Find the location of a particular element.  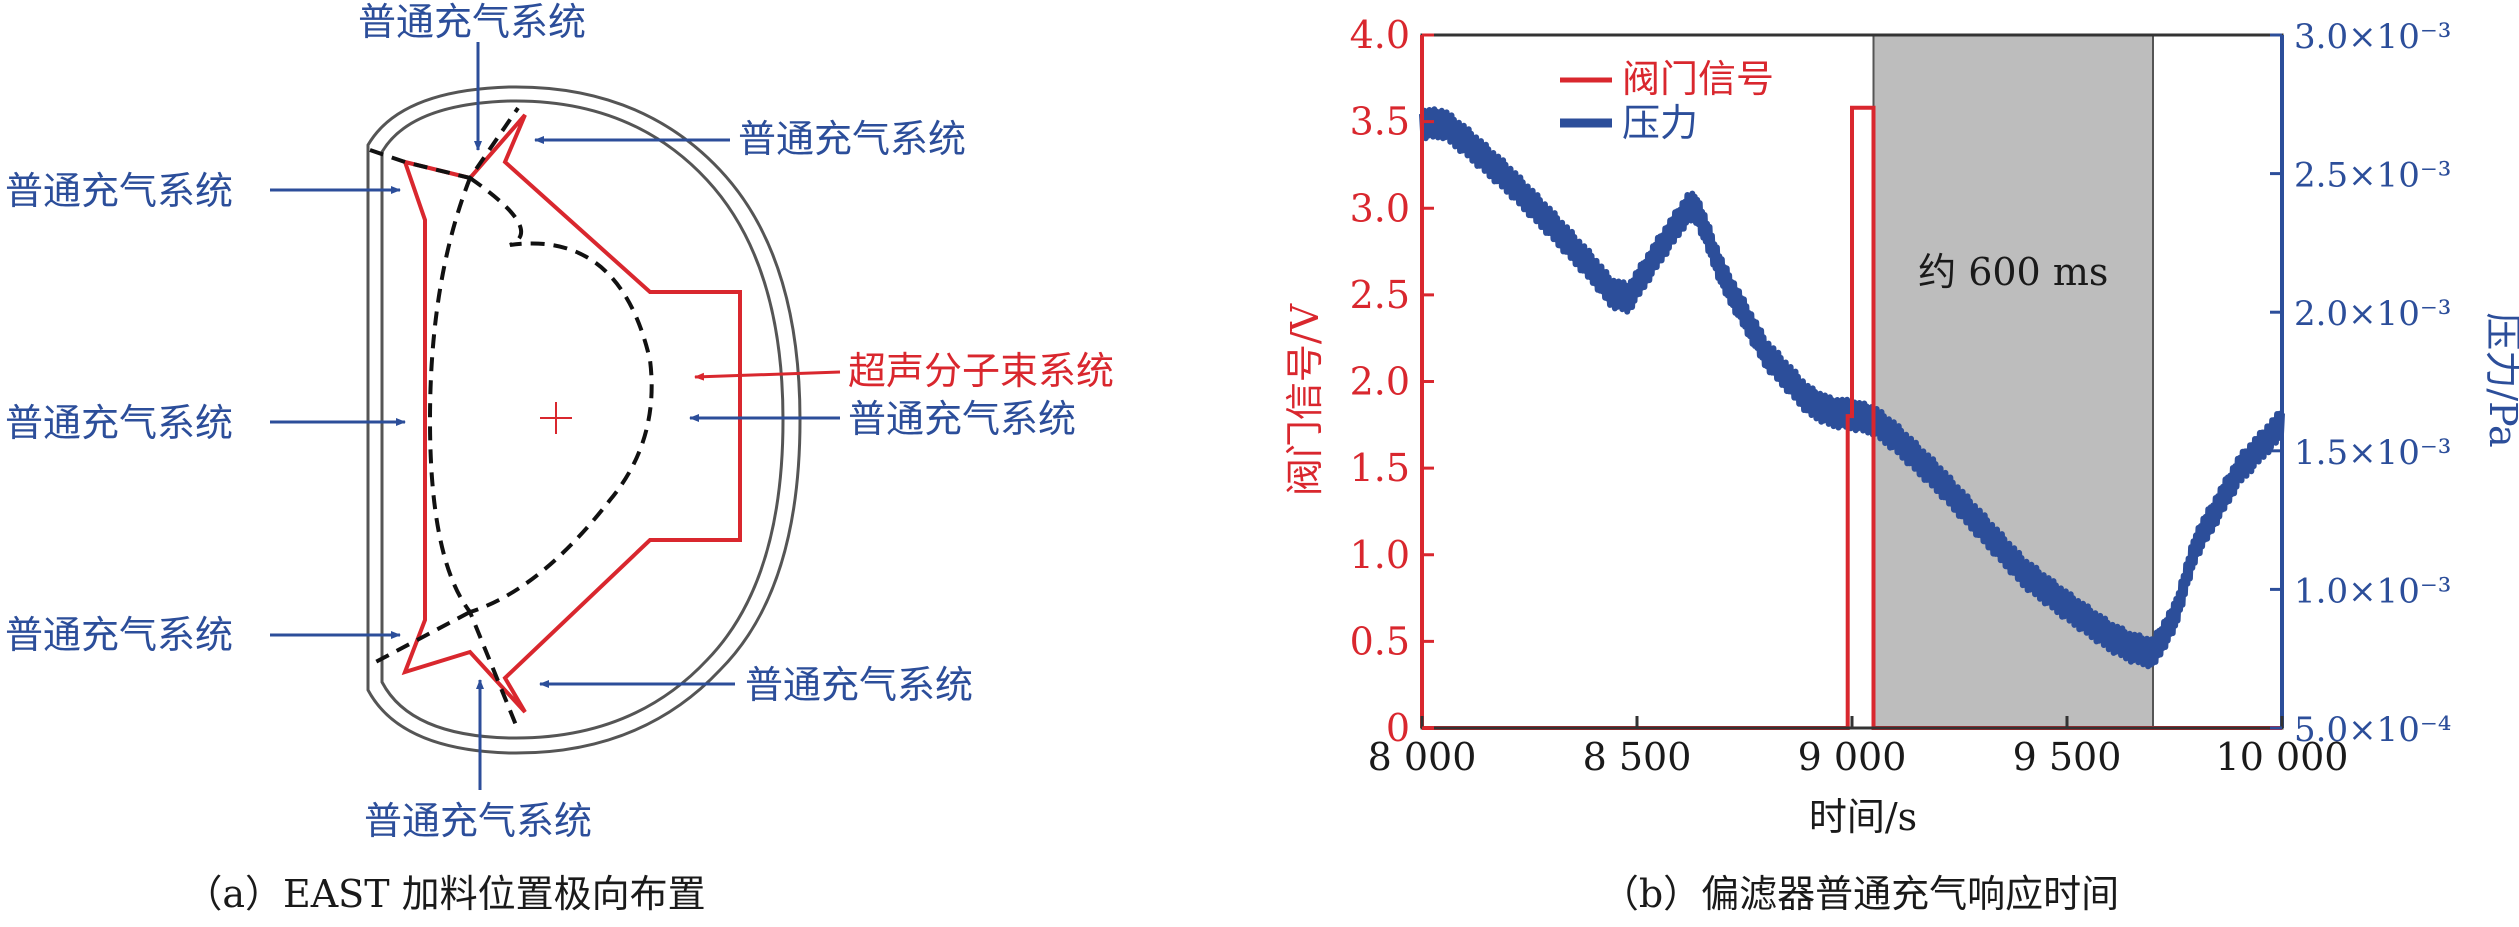

label-lower-left: 普通充气系统 is located at coordinates (119, 635).